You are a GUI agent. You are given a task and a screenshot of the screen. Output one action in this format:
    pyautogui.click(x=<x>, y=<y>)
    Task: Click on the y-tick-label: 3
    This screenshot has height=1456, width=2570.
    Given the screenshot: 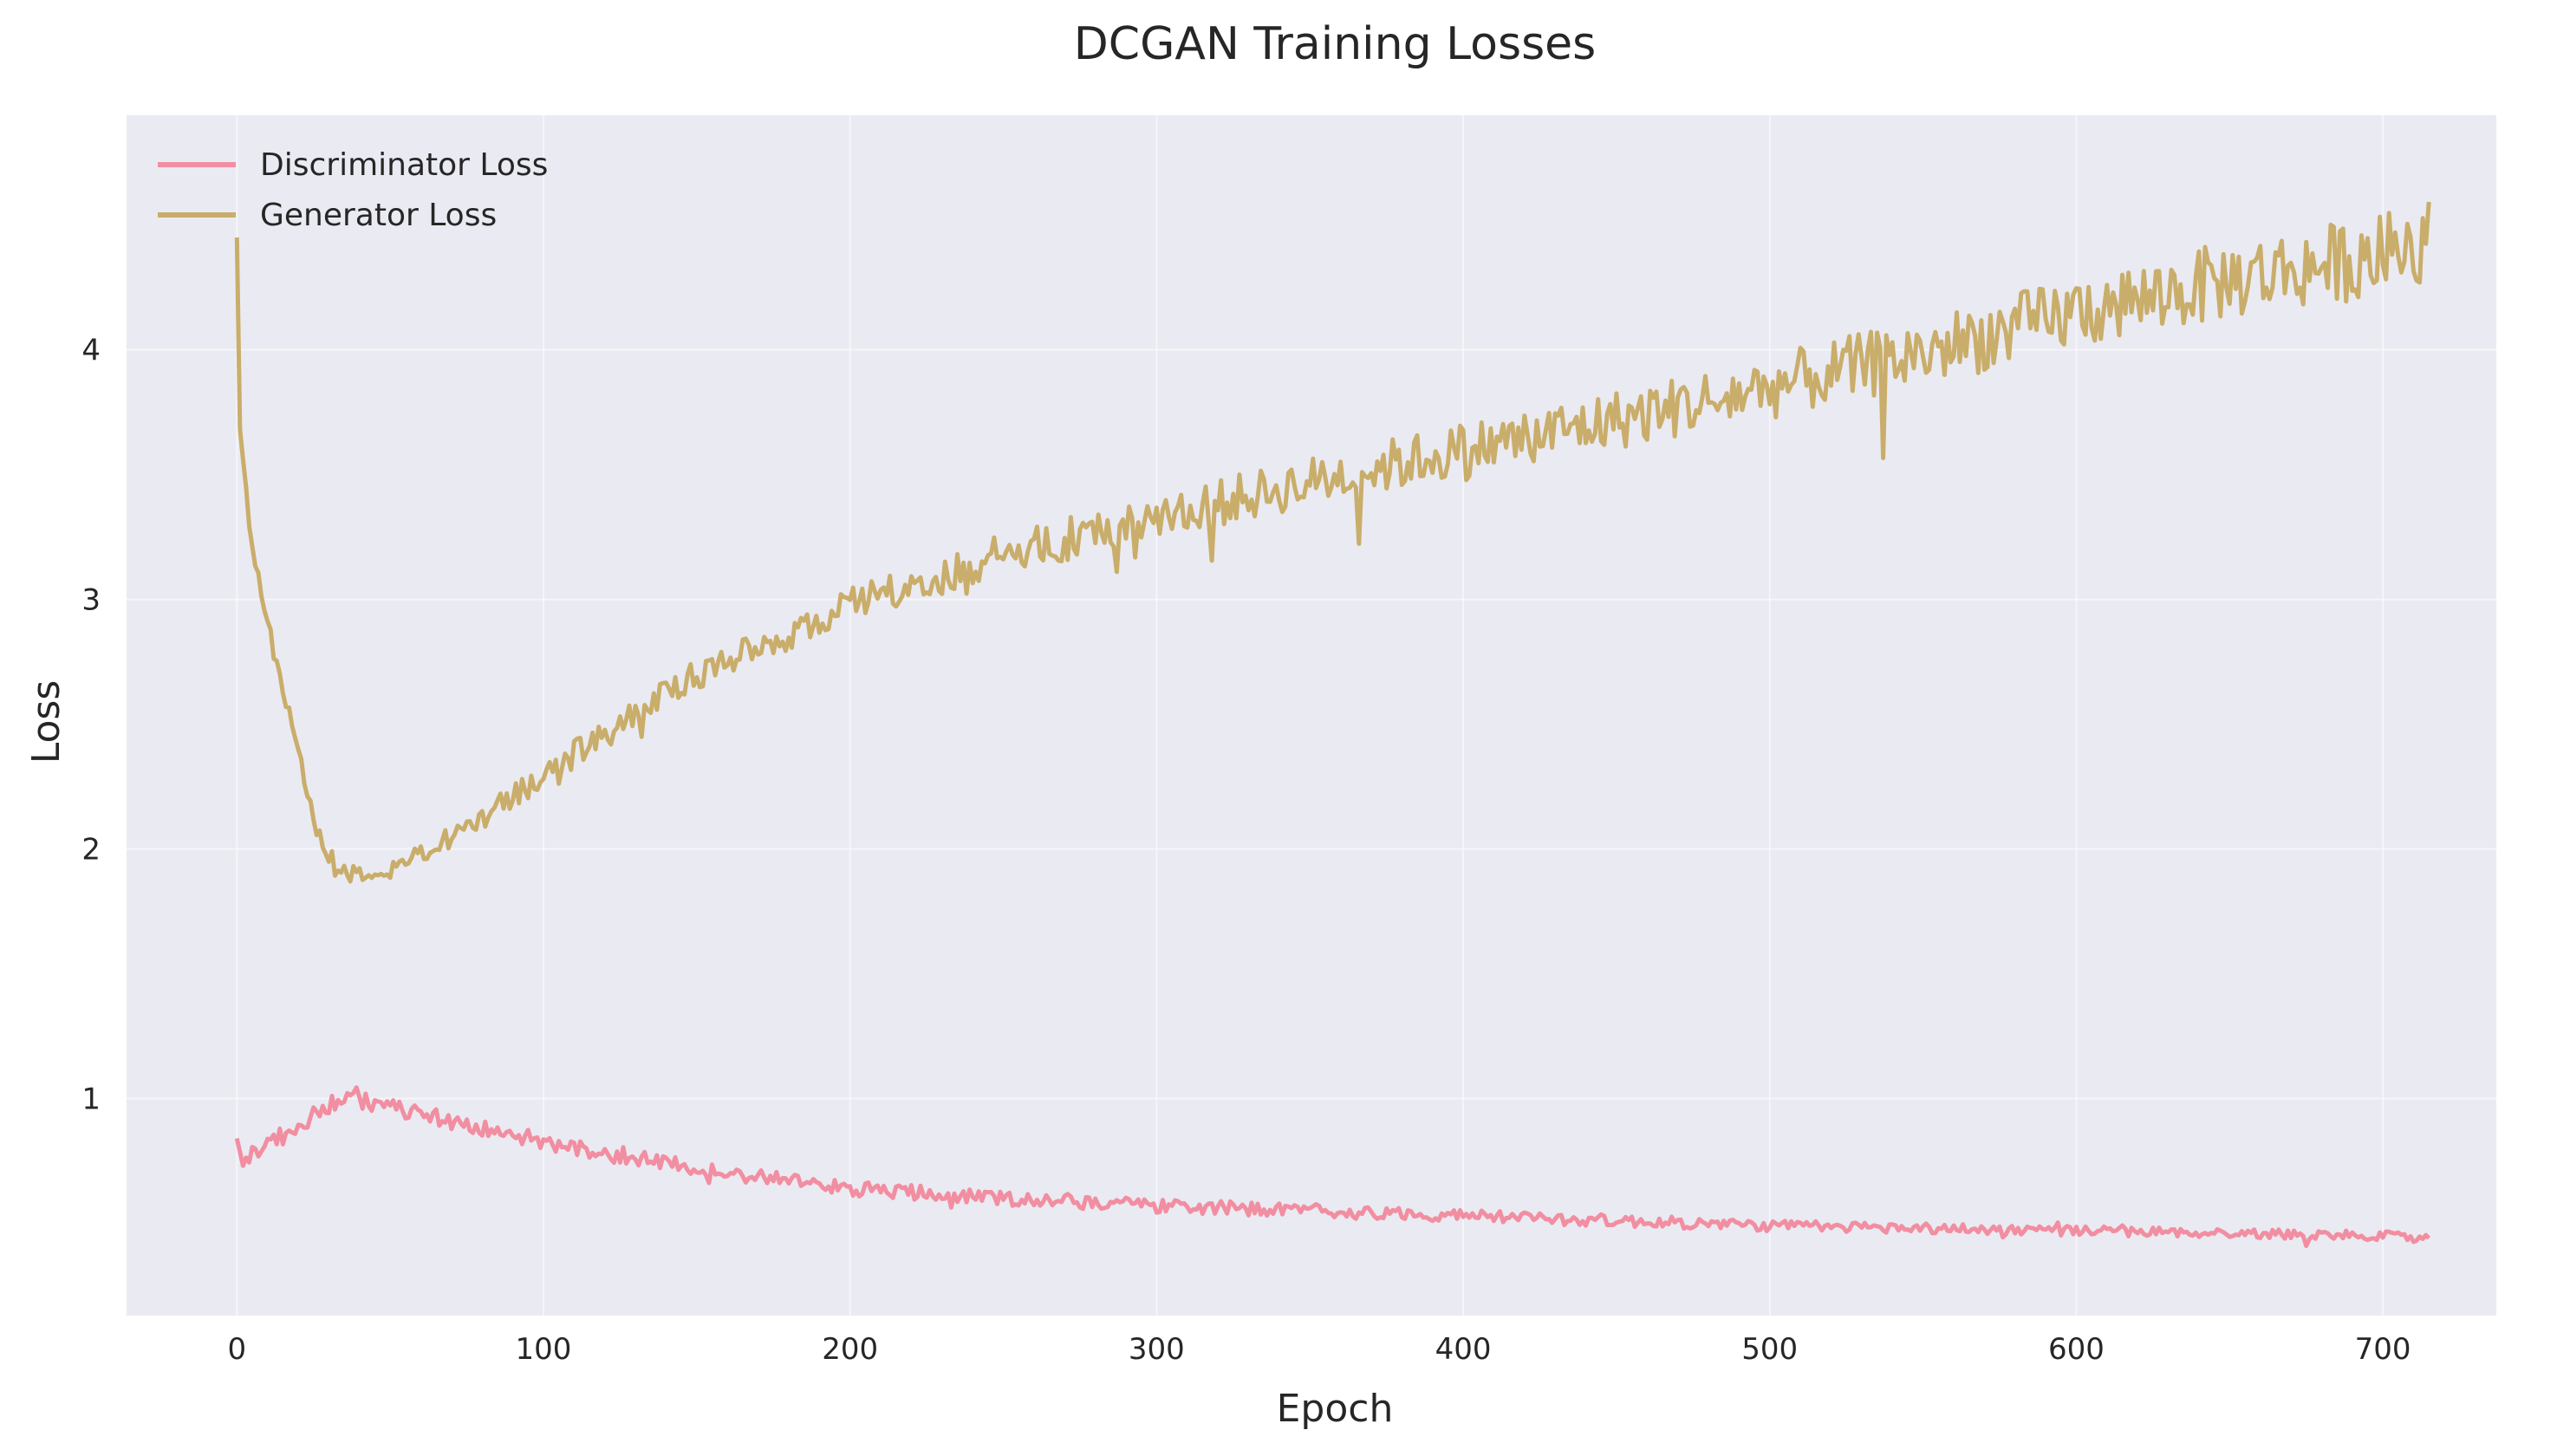 What is the action you would take?
    pyautogui.click(x=91, y=600)
    